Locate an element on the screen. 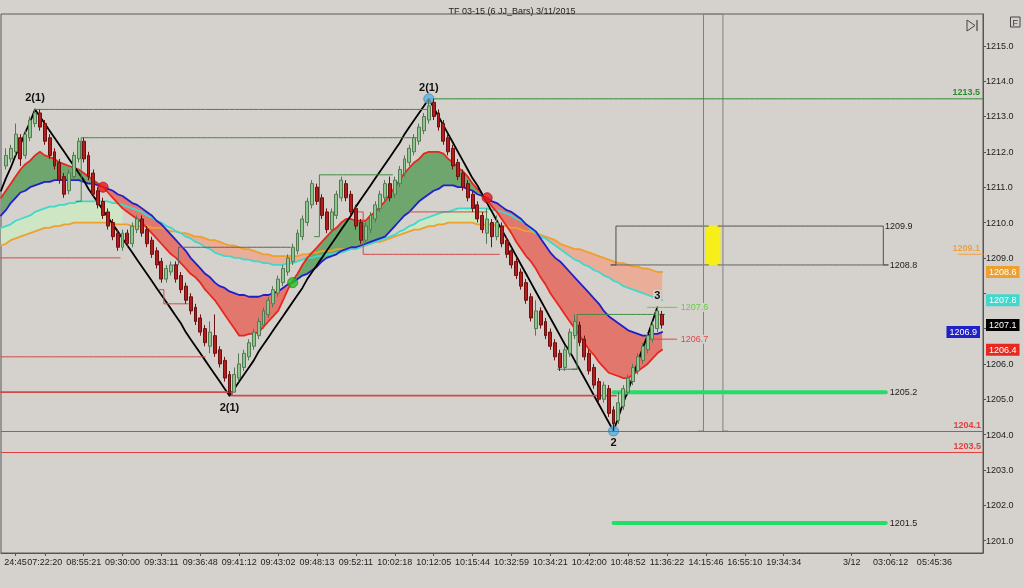 This screenshot has width=1024, height=588. y-tick-label: 1211.0 is located at coordinates (999, 187).